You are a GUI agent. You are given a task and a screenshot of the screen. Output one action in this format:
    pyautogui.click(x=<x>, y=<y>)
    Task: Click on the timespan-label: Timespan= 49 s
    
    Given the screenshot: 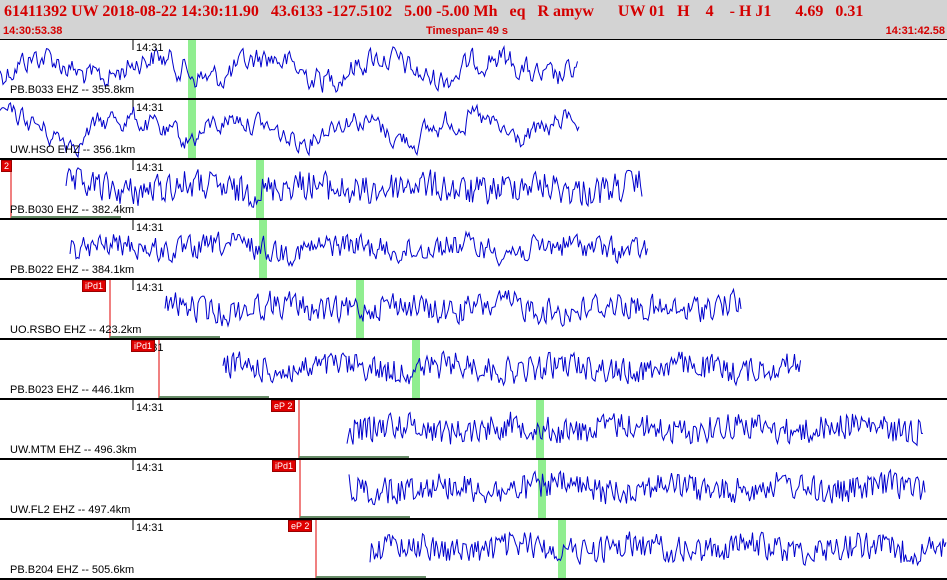 What is the action you would take?
    pyautogui.click(x=467, y=31)
    